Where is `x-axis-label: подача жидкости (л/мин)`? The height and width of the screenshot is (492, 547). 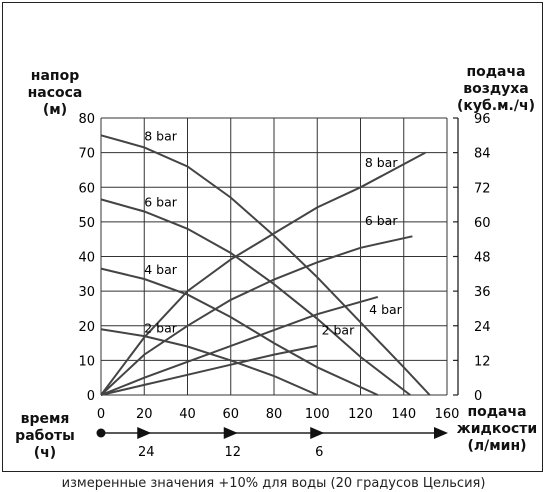
x-axis-label: подача жидкости (л/мин) is located at coordinates (497, 429).